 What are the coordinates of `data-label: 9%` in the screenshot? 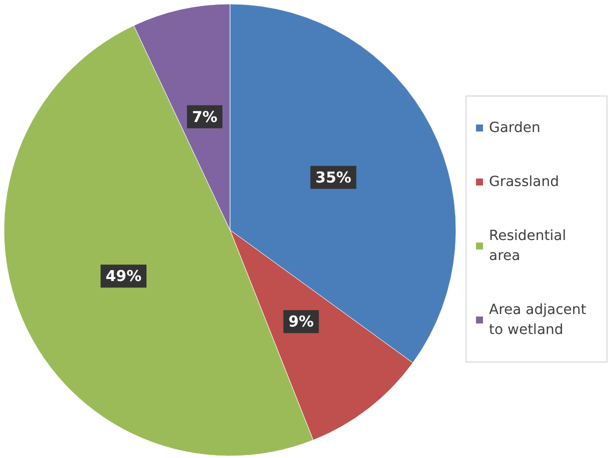 It's located at (301, 321).